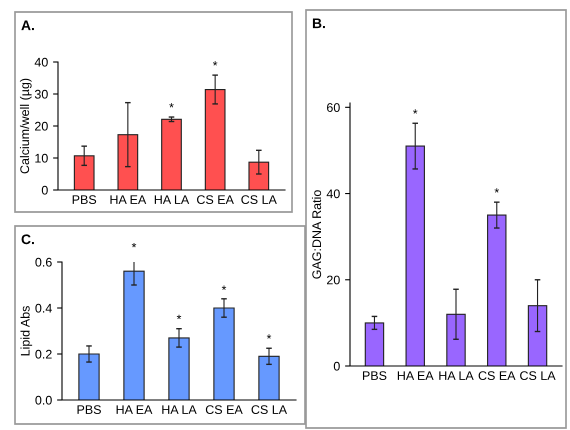  What do you see at coordinates (26, 331) in the screenshot?
I see `y-axis-title: Lipid Abs` at bounding box center [26, 331].